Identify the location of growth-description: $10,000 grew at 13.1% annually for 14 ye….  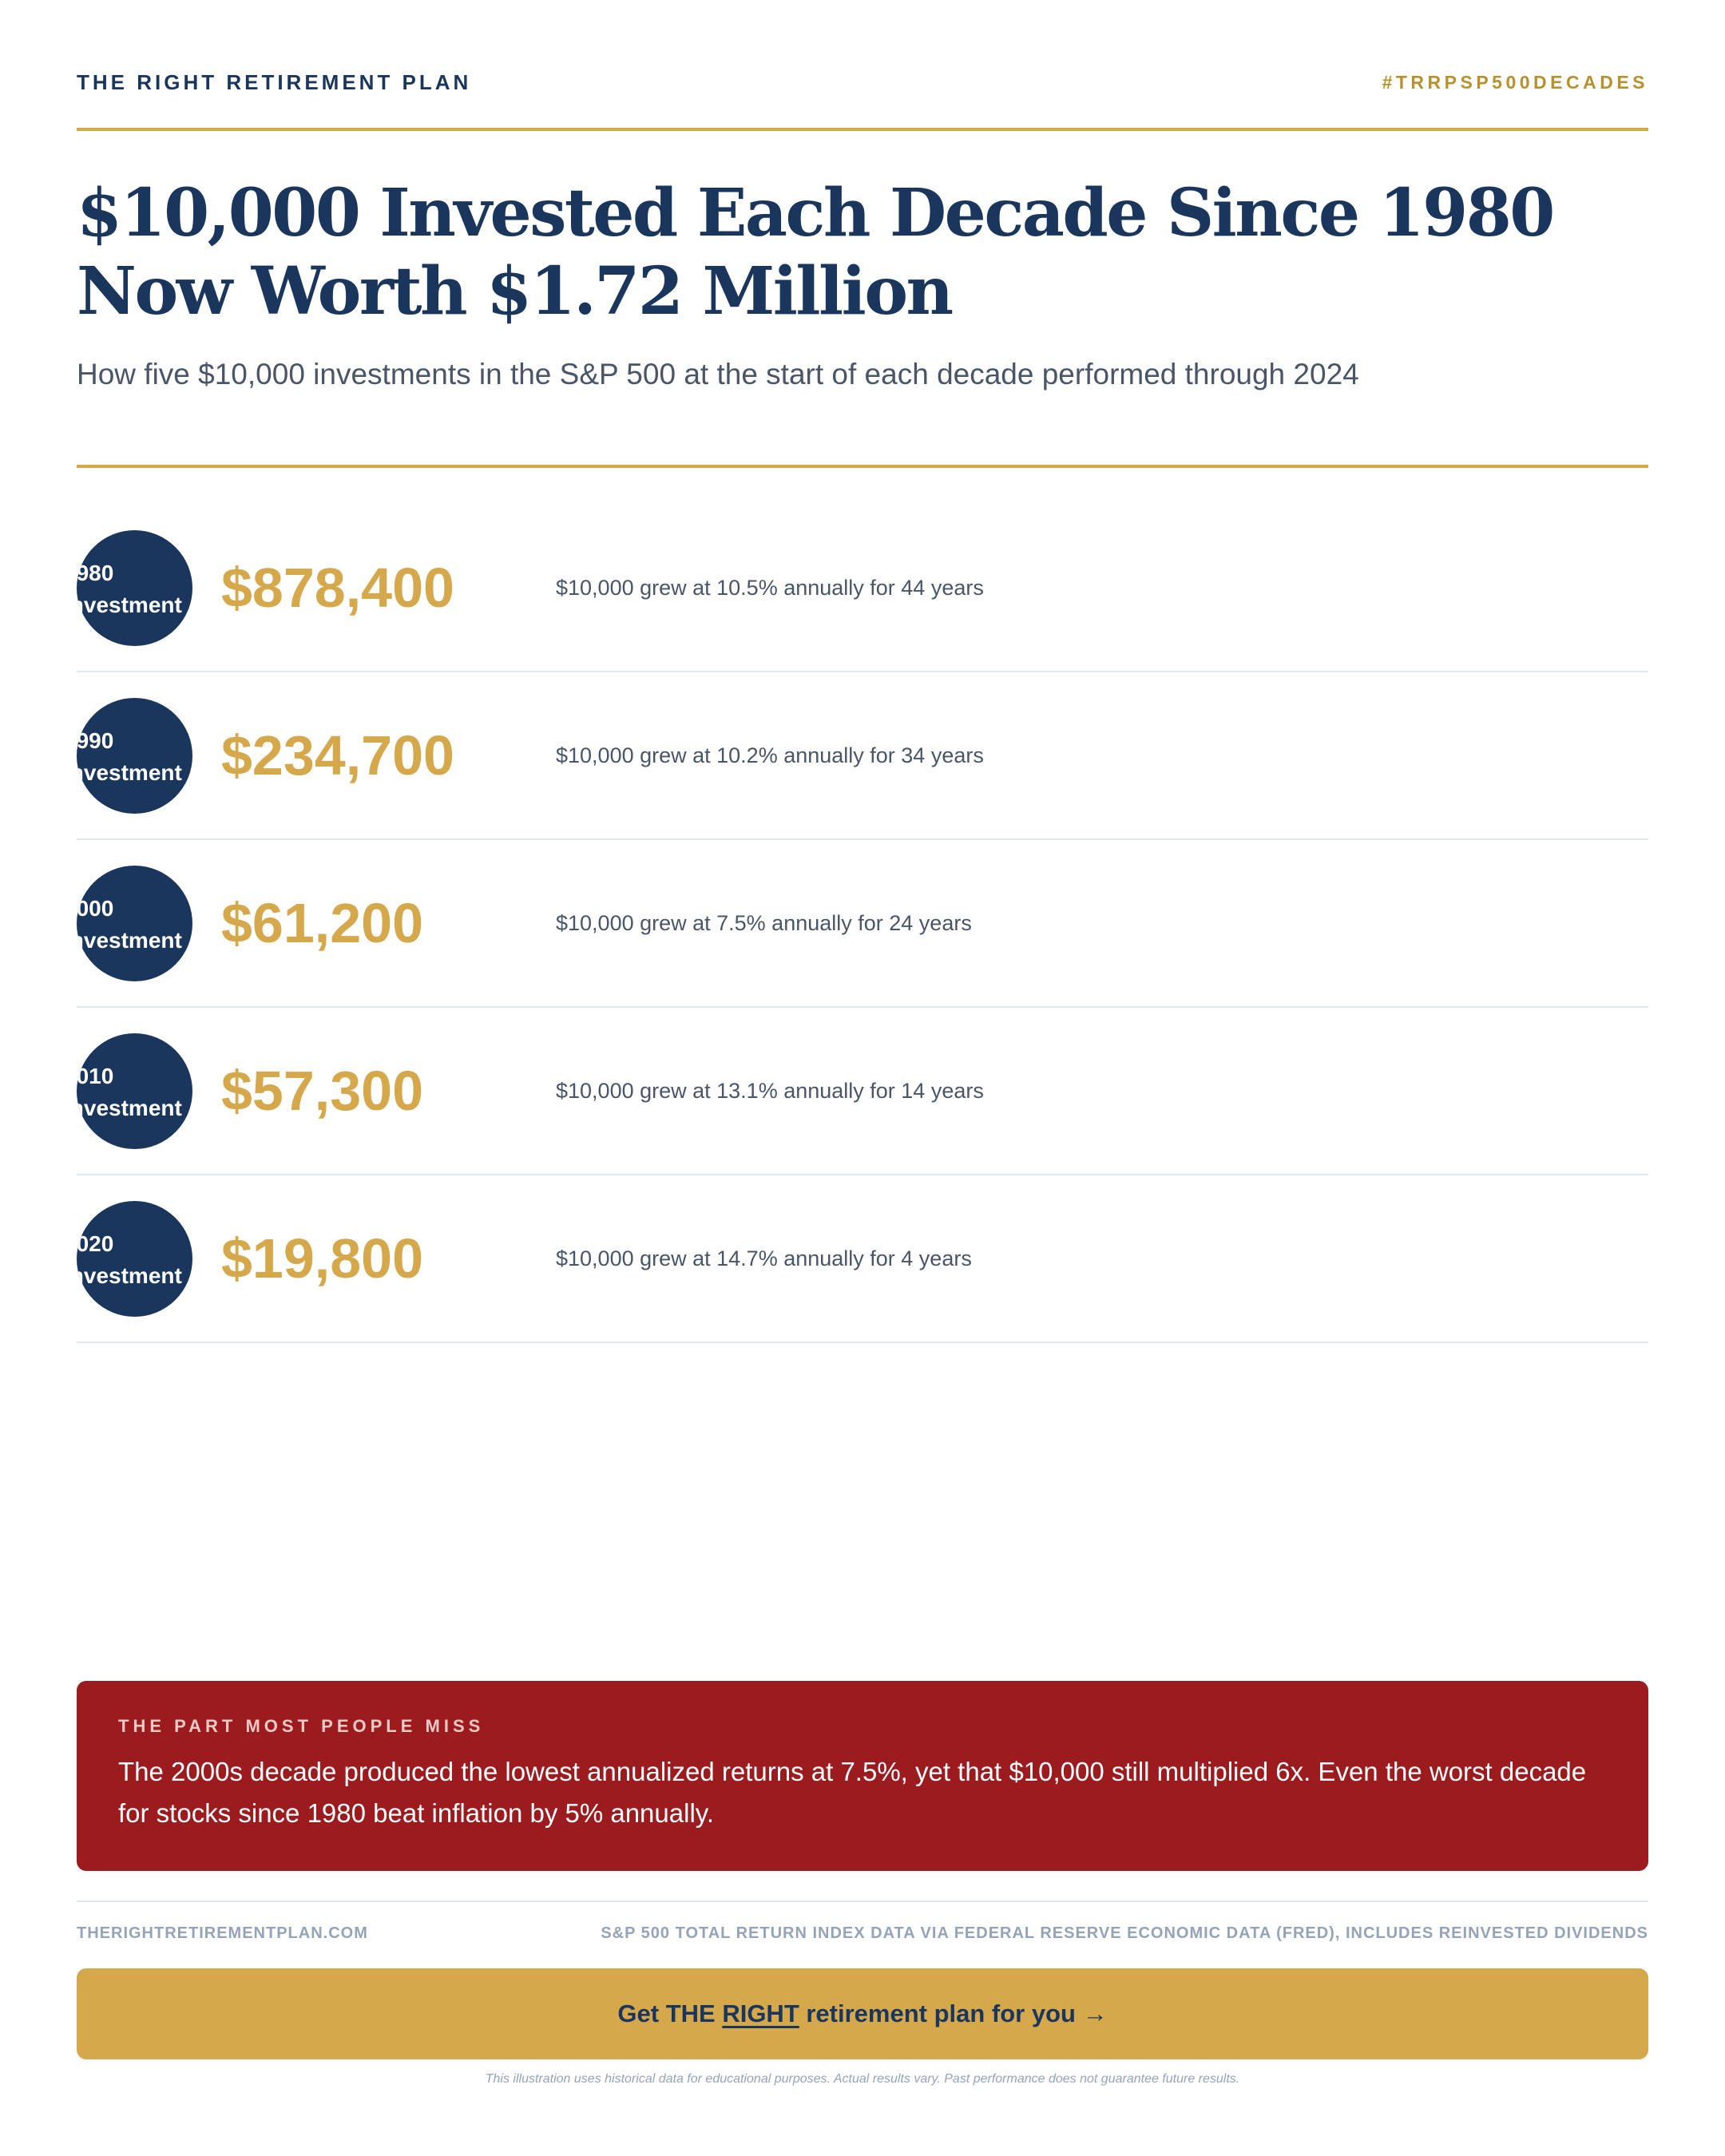
(770, 1090).